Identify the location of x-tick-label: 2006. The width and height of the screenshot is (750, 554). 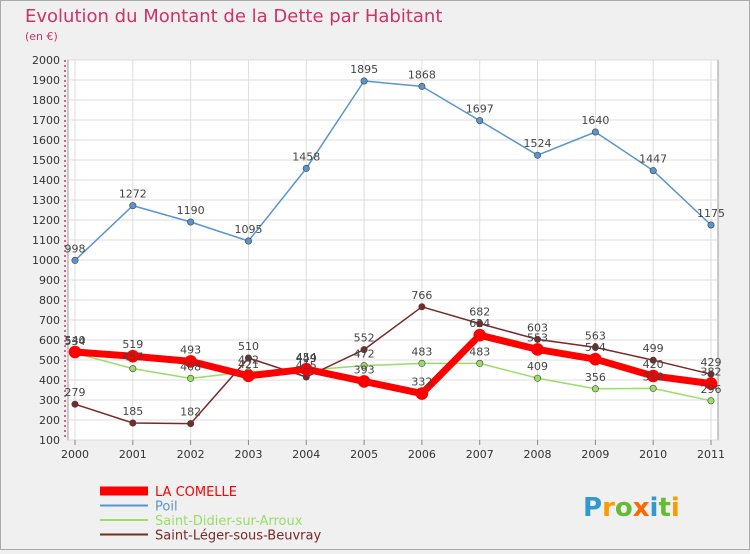
(422, 454).